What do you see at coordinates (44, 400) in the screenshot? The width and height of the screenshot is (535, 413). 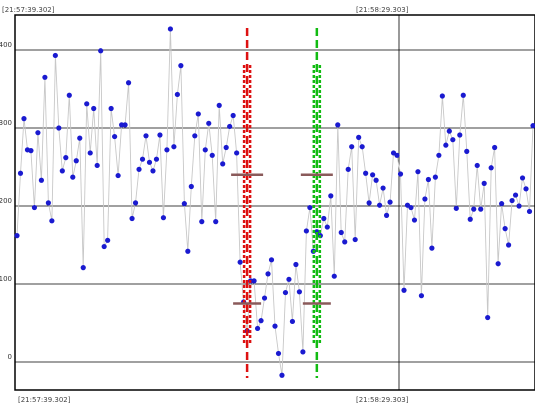 I see `time-label-bottom-left: [21:57:39.302]` at bounding box center [44, 400].